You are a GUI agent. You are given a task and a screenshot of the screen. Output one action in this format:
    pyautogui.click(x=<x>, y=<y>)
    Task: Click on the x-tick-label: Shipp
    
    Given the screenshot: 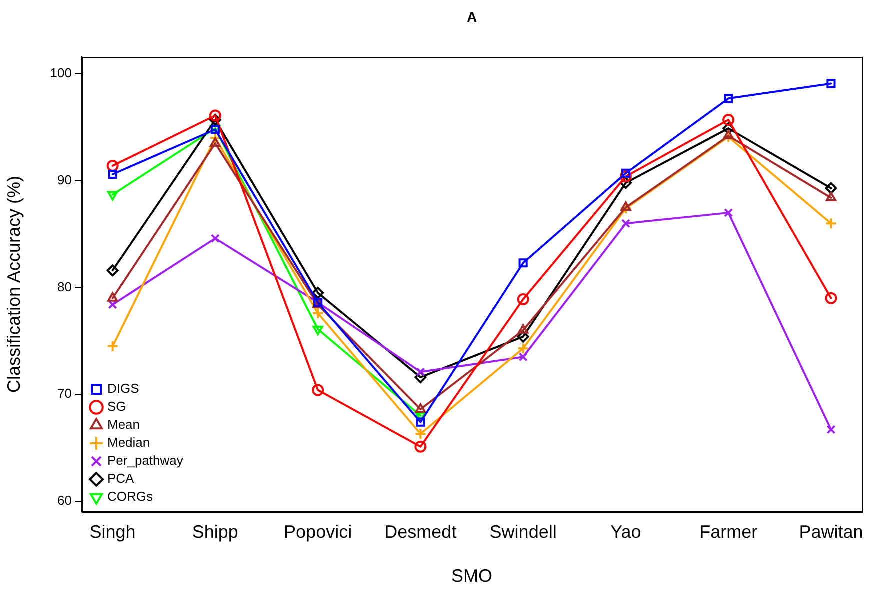 What is the action you would take?
    pyautogui.click(x=215, y=532)
    